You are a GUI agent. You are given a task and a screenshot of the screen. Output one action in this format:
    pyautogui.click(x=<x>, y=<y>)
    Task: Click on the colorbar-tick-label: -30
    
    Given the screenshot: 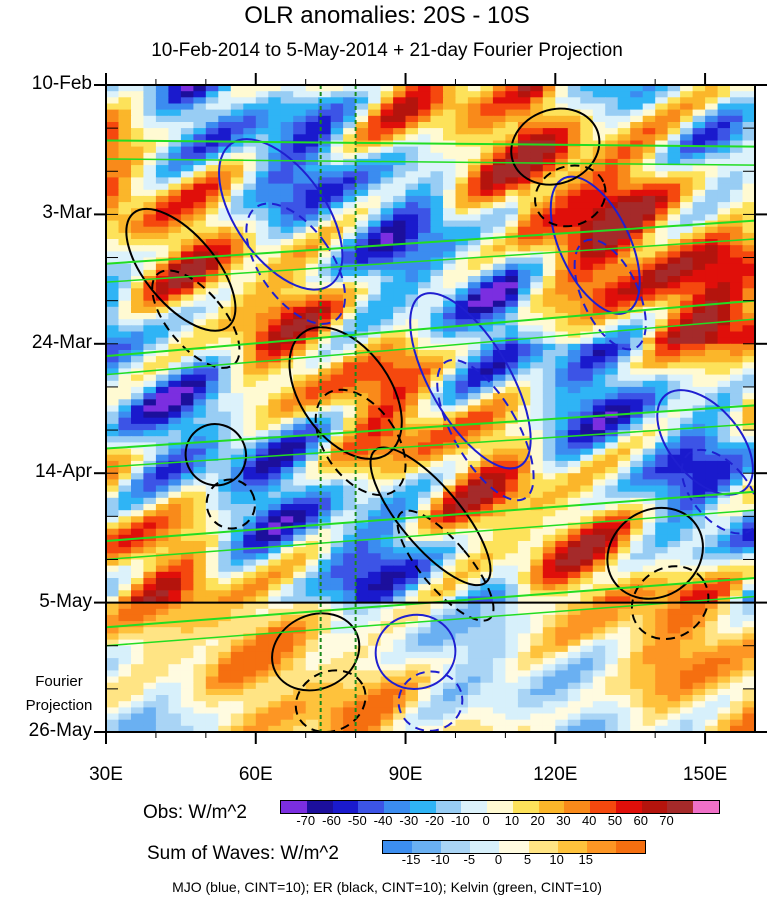 What is the action you would take?
    pyautogui.click(x=409, y=820)
    